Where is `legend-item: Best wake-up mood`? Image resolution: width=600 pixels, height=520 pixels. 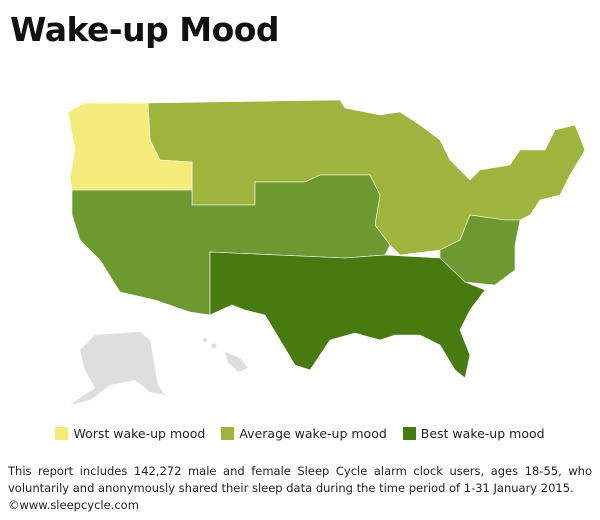 legend-item: Best wake-up mood is located at coordinates (473, 433).